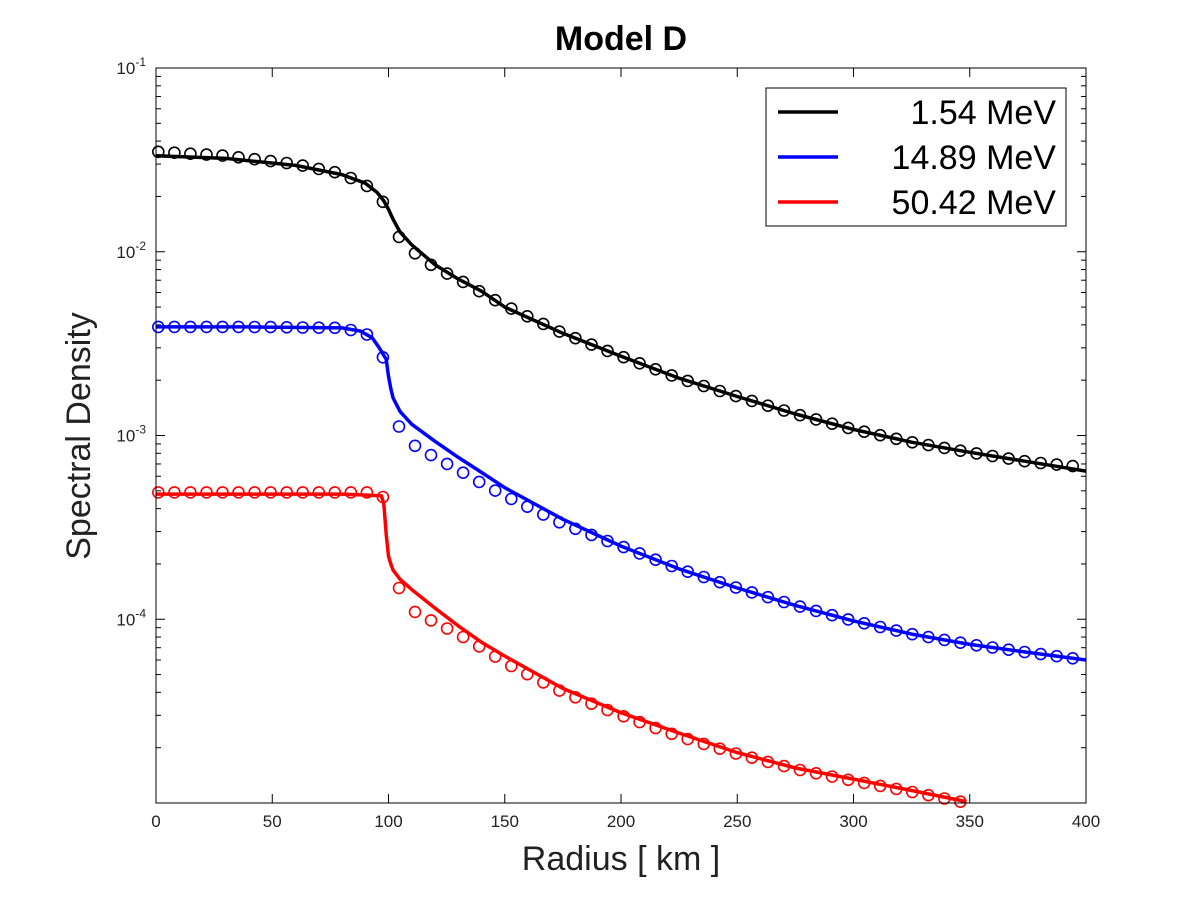 This screenshot has height=900, width=1200. Describe the element at coordinates (140, 62) in the screenshot. I see `y-tick-exponent: -1` at that location.